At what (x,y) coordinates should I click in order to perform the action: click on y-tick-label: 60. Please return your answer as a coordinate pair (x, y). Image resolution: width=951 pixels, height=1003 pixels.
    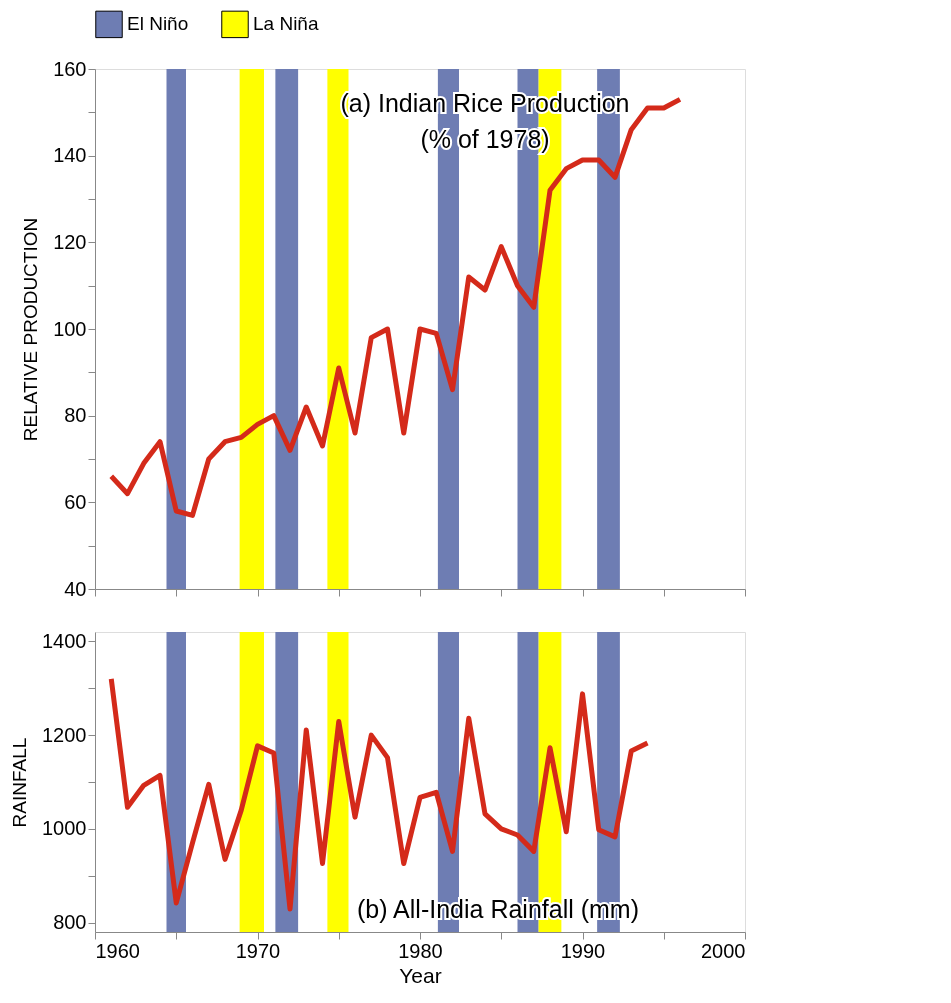
    Looking at the image, I should click on (75, 501).